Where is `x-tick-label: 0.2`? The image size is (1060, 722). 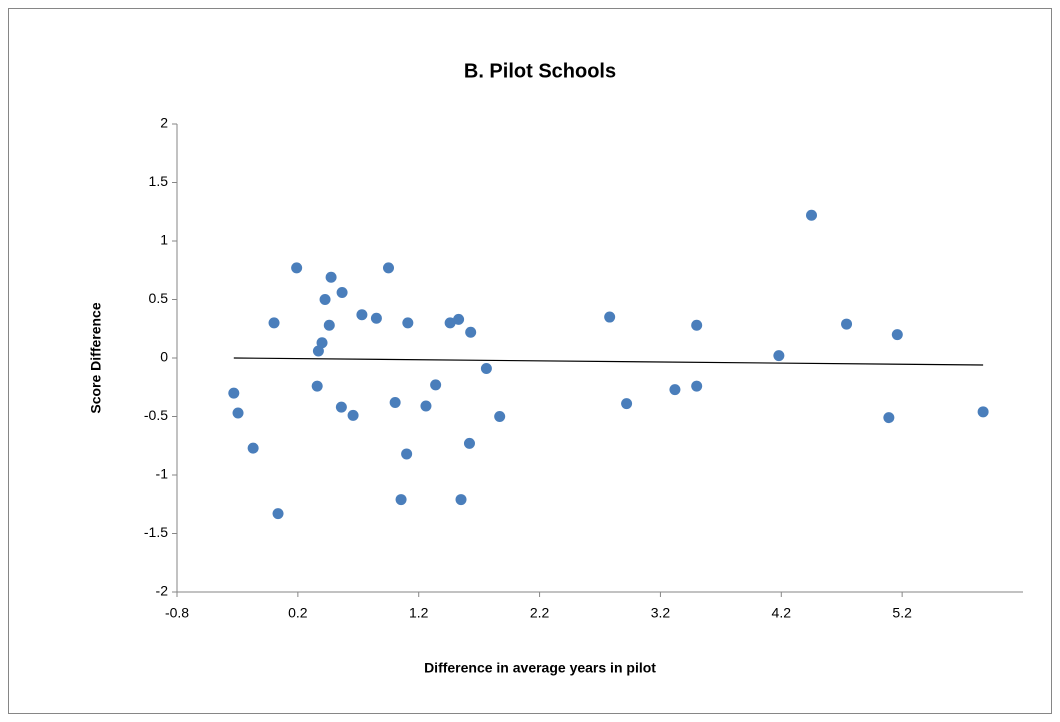 x-tick-label: 0.2 is located at coordinates (298, 613).